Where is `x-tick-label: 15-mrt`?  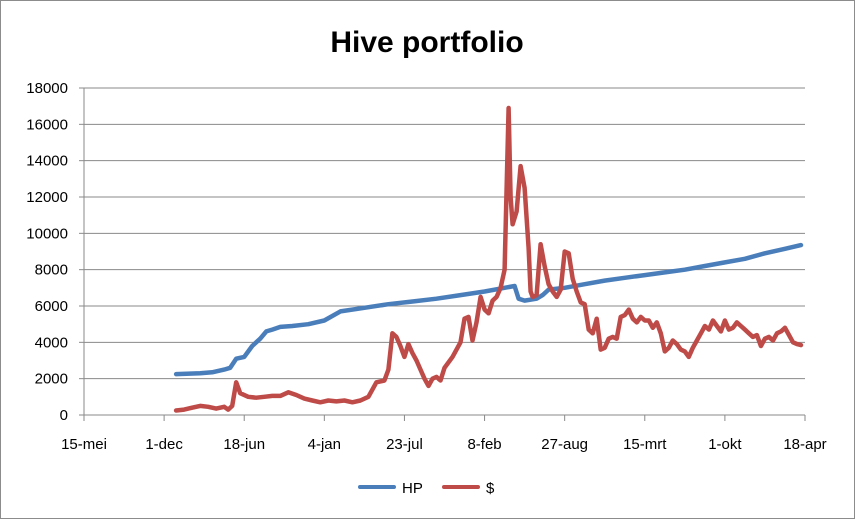
x-tick-label: 15-mrt is located at coordinates (645, 444).